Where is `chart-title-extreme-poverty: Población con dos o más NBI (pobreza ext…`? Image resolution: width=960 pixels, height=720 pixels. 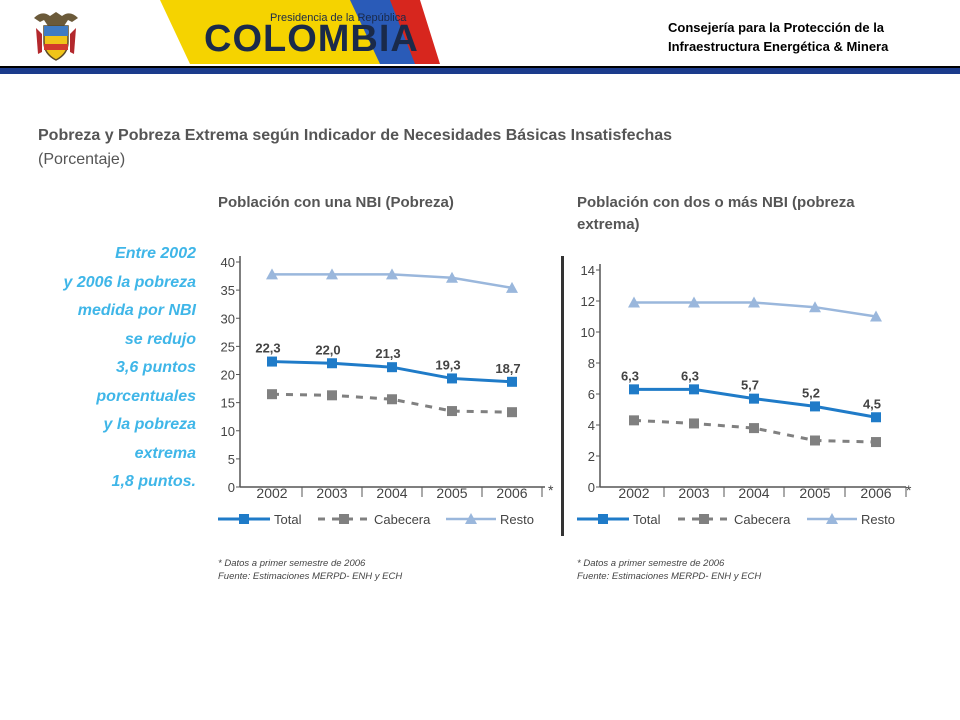 chart-title-extreme-poverty: Población con dos o más NBI (pobreza ext… is located at coordinates (716, 213).